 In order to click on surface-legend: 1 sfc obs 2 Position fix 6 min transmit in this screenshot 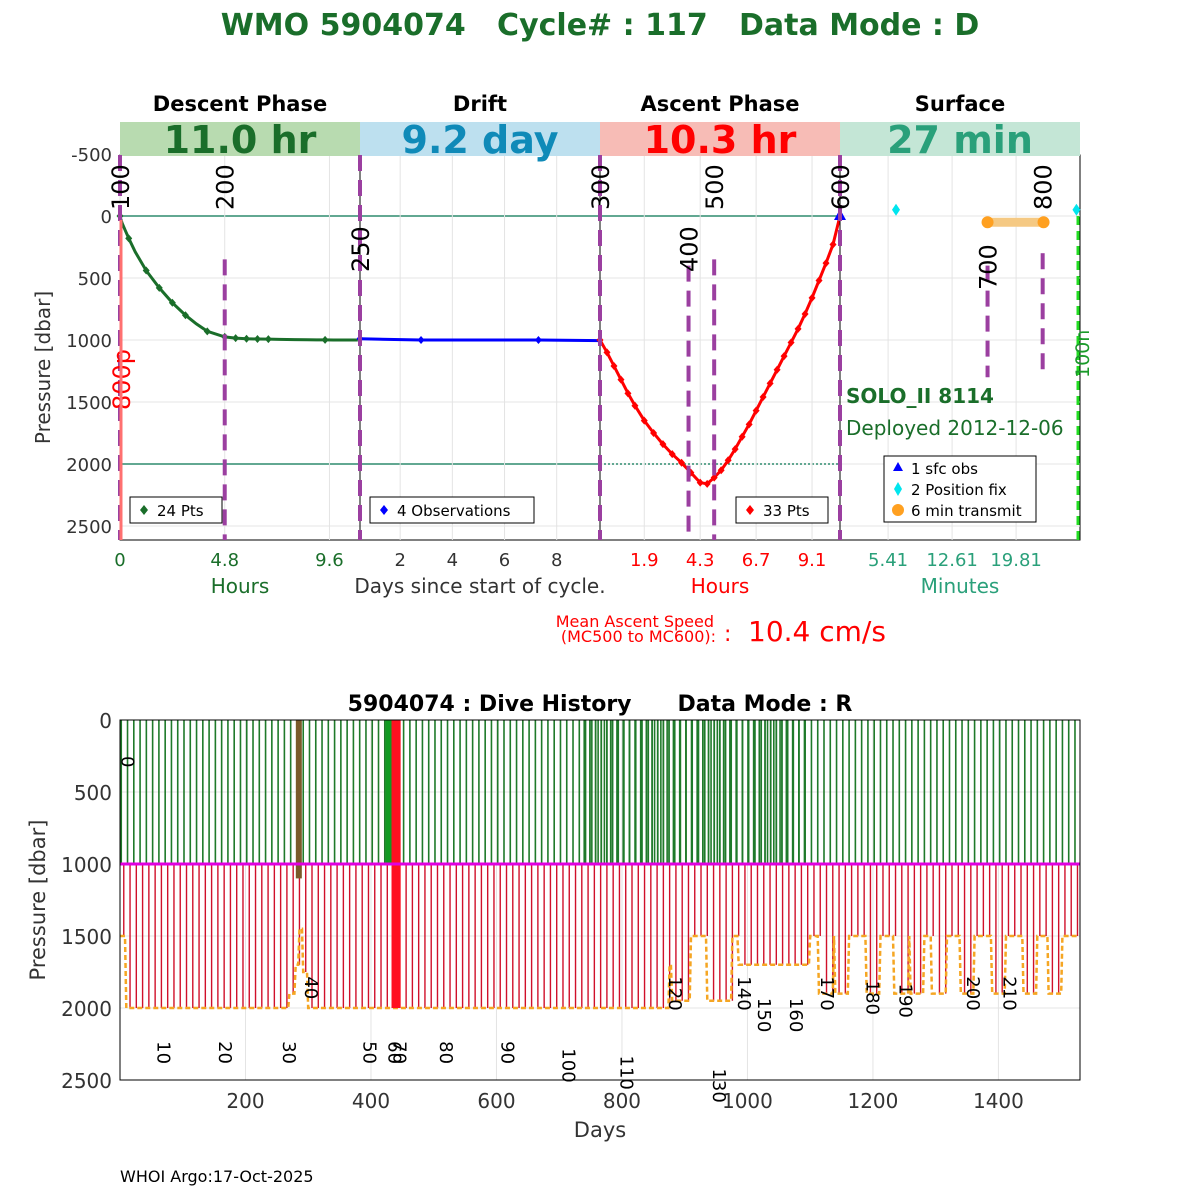, I will do `click(960, 489)`.